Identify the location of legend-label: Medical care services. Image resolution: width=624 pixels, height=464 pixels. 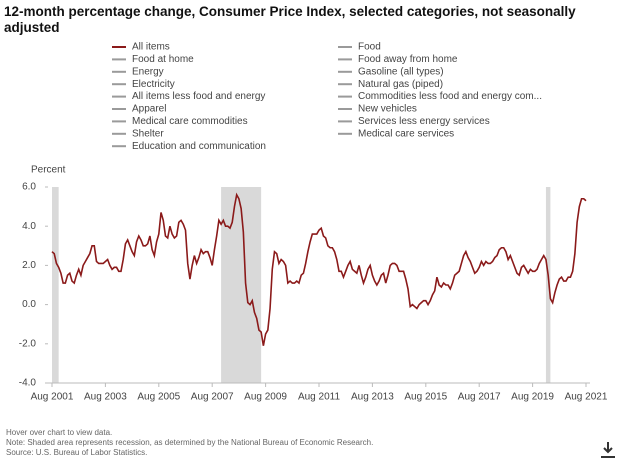
(406, 133).